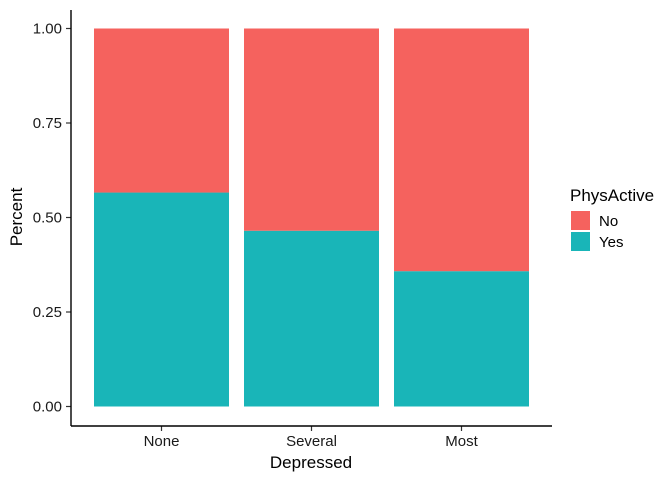  Describe the element at coordinates (608, 221) in the screenshot. I see `legend-label-no: No` at that location.